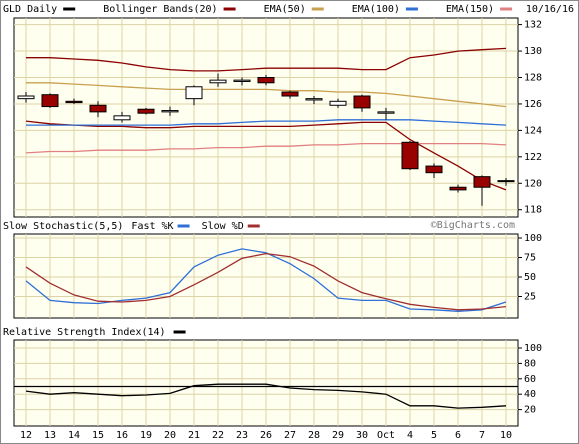 This screenshot has height=444, width=579. Describe the element at coordinates (533, 183) in the screenshot. I see `y-tick-label: 120` at that location.